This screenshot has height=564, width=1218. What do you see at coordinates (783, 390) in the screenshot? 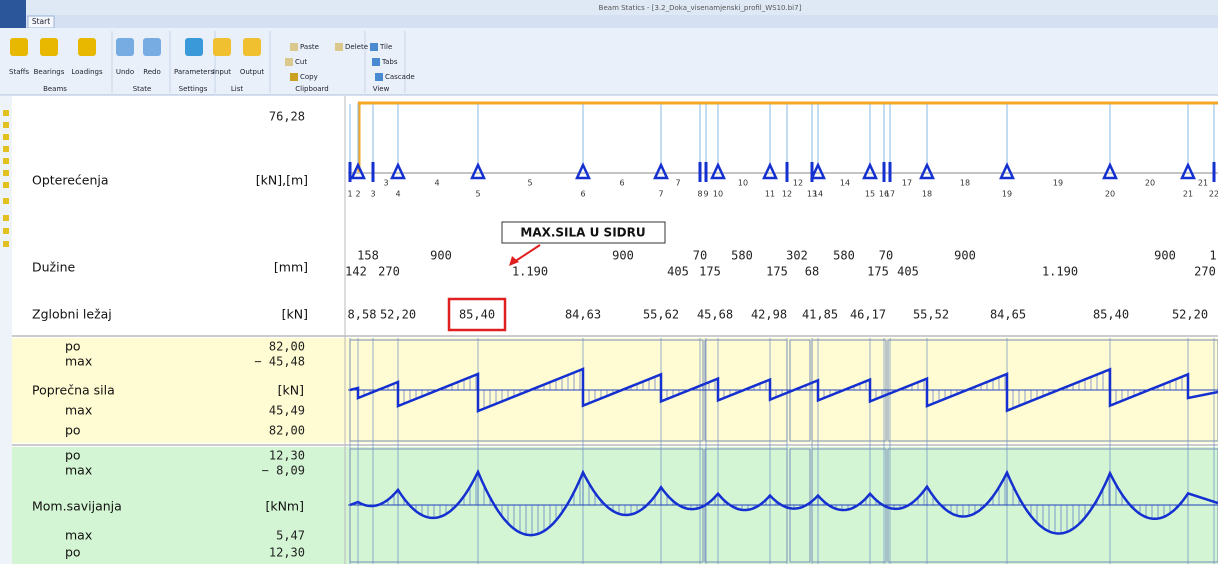
I see `shear-diagram` at bounding box center [783, 390].